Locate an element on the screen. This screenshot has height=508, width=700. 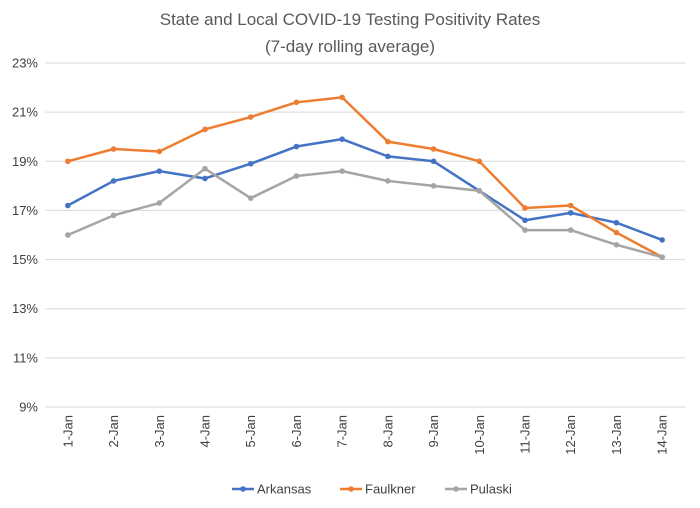
x-tick-label: 11-Jan is located at coordinates (525, 434).